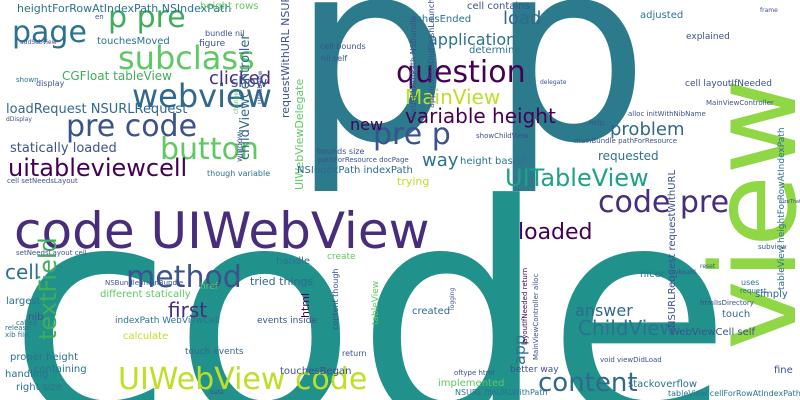  What do you see at coordinates (335, 299) in the screenshot?
I see `word-content-though: content though` at bounding box center [335, 299].